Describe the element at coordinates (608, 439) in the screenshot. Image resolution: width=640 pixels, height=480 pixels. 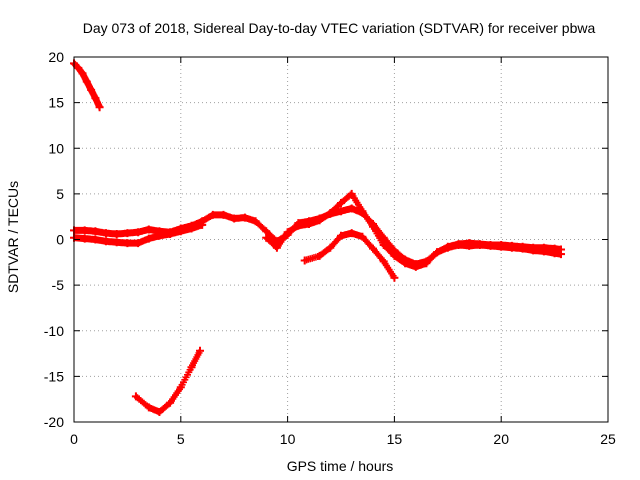
I see `x-tick-label: 25` at that location.